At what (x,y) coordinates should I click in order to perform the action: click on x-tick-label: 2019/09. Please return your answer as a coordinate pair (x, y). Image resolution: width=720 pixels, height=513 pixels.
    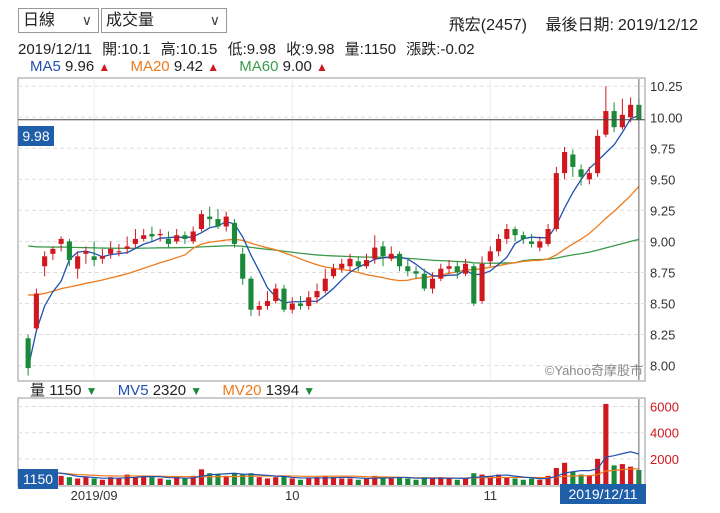
    Looking at the image, I should click on (94, 495).